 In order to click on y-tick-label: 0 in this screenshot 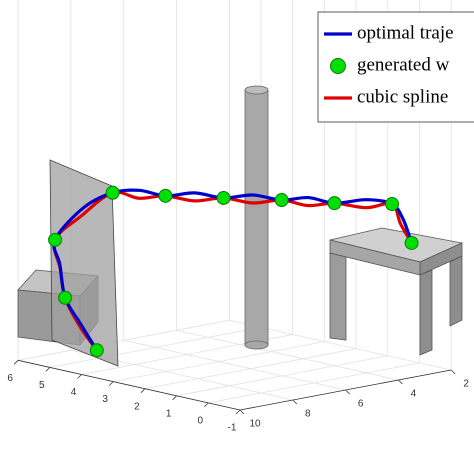, I will do `click(201, 421)`.